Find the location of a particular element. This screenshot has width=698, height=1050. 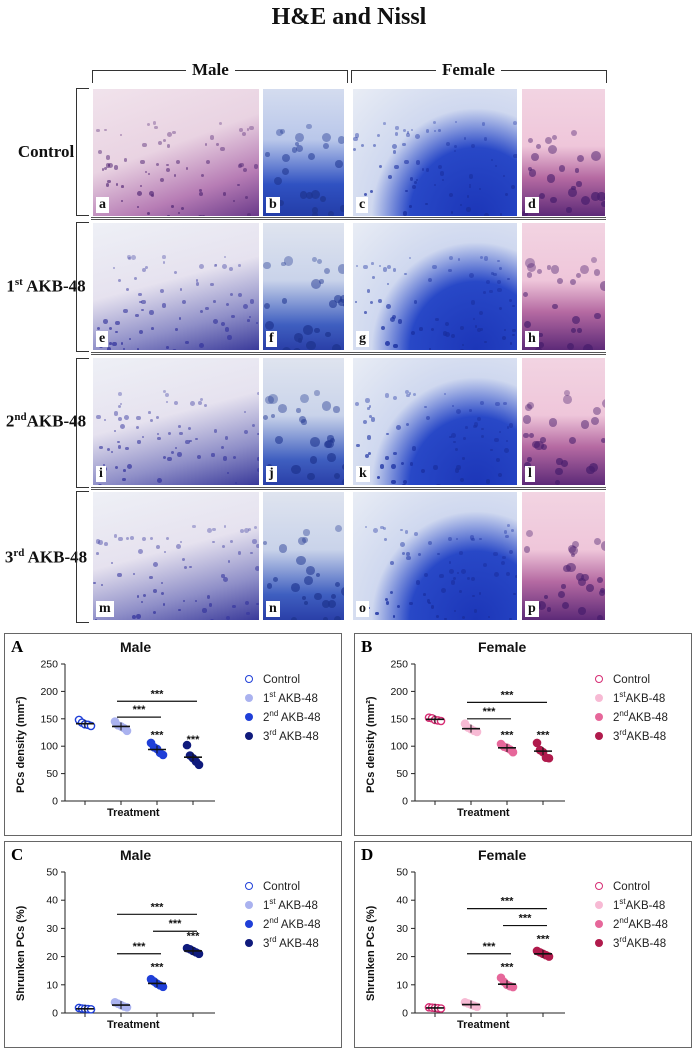

panel-letter: a is located at coordinates (102, 205).